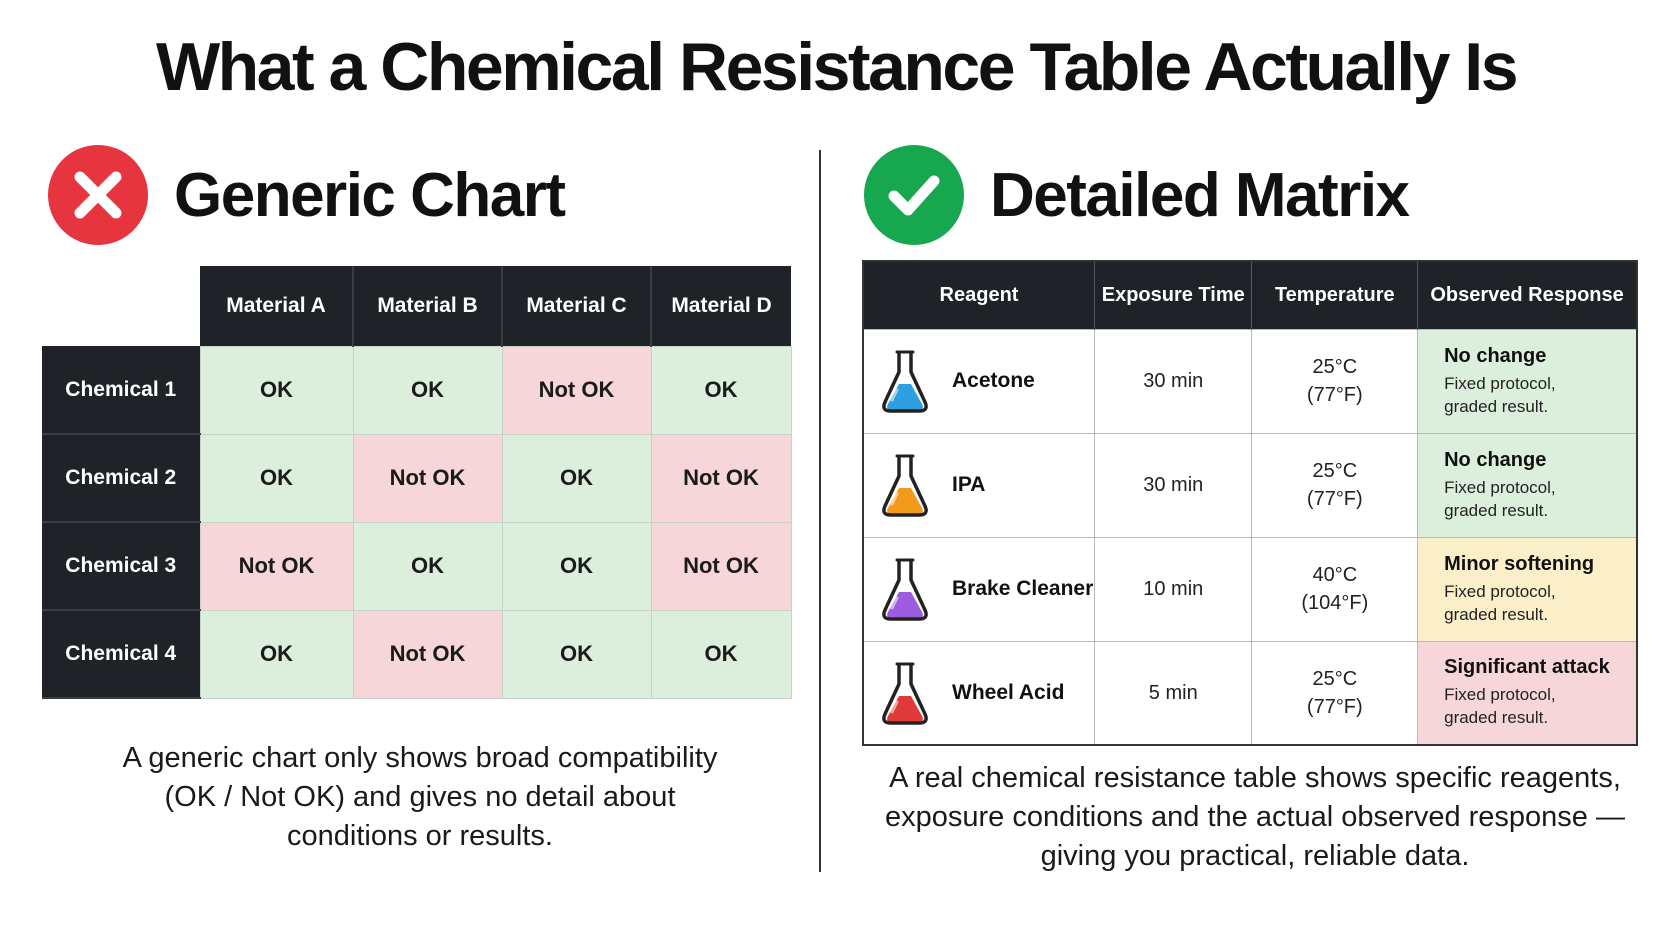  Describe the element at coordinates (121, 654) in the screenshot. I see `row-header: Chemical 4` at that location.